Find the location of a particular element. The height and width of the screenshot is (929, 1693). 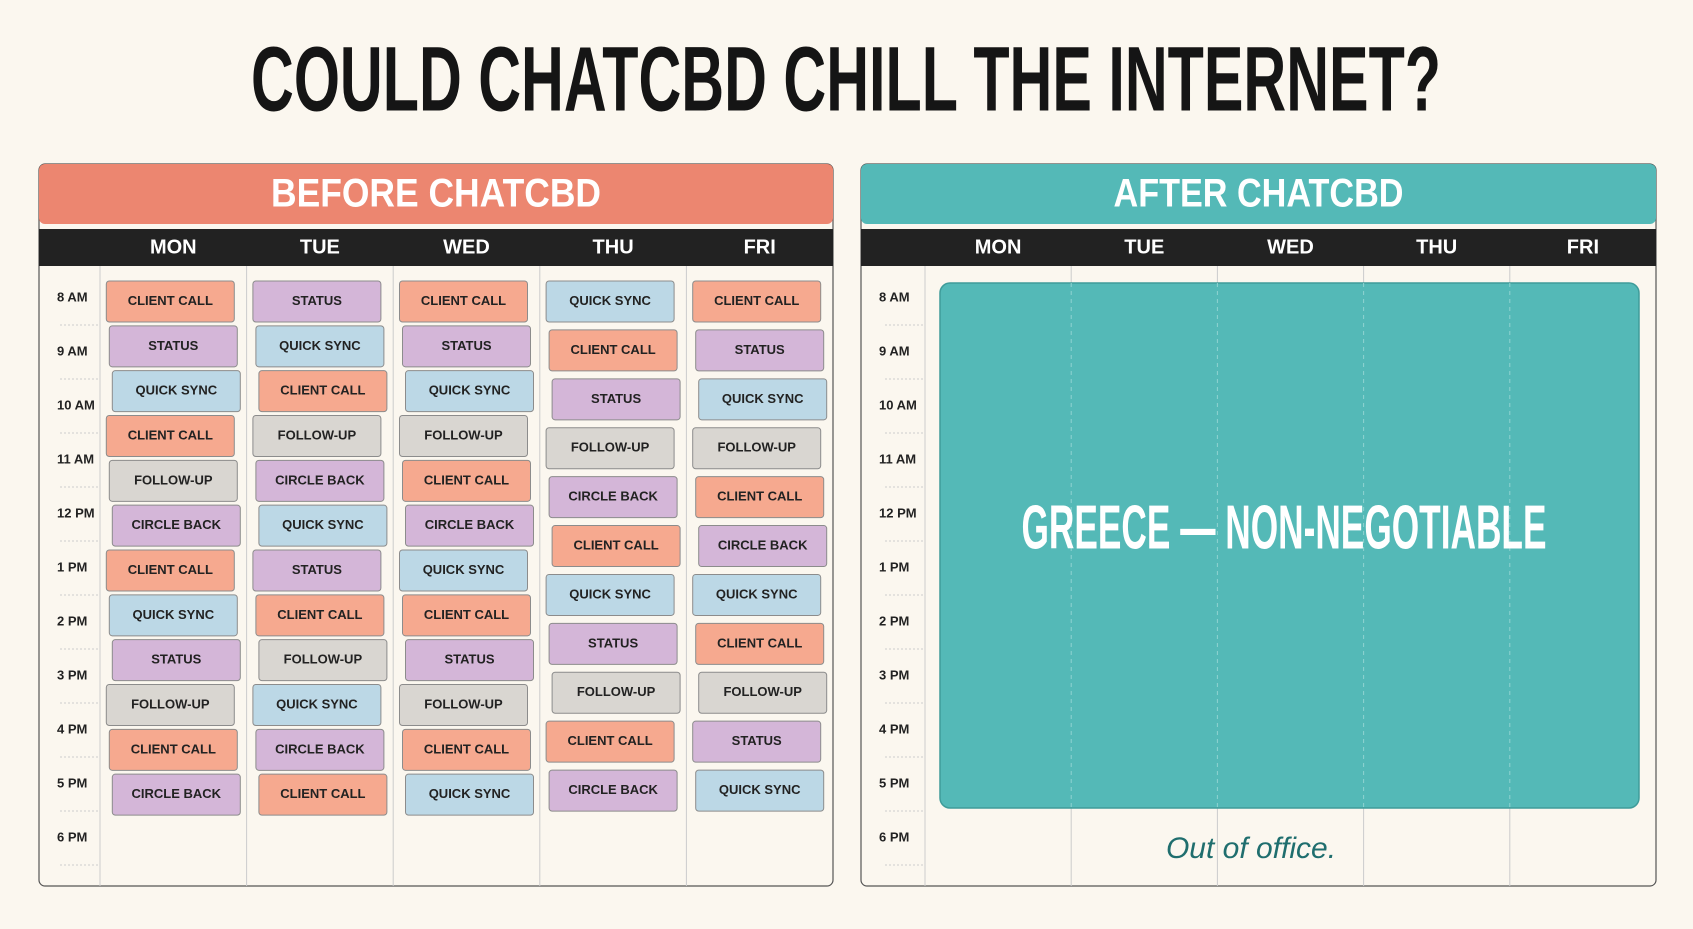

time-label: 11 AM is located at coordinates (75, 458).